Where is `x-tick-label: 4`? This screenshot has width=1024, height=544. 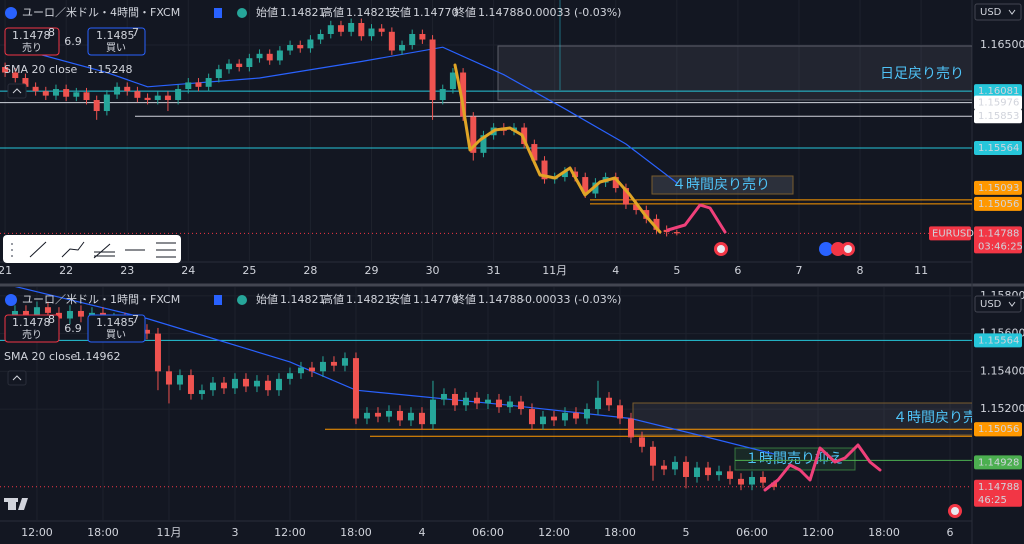 x-tick-label: 4 is located at coordinates (421, 532).